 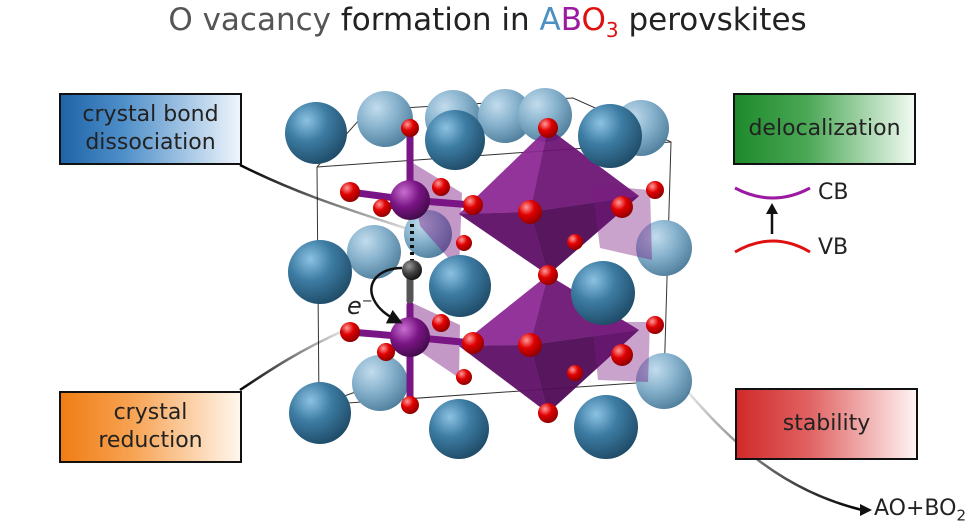 I want to click on title-subscript: 3, so click(x=612, y=30).